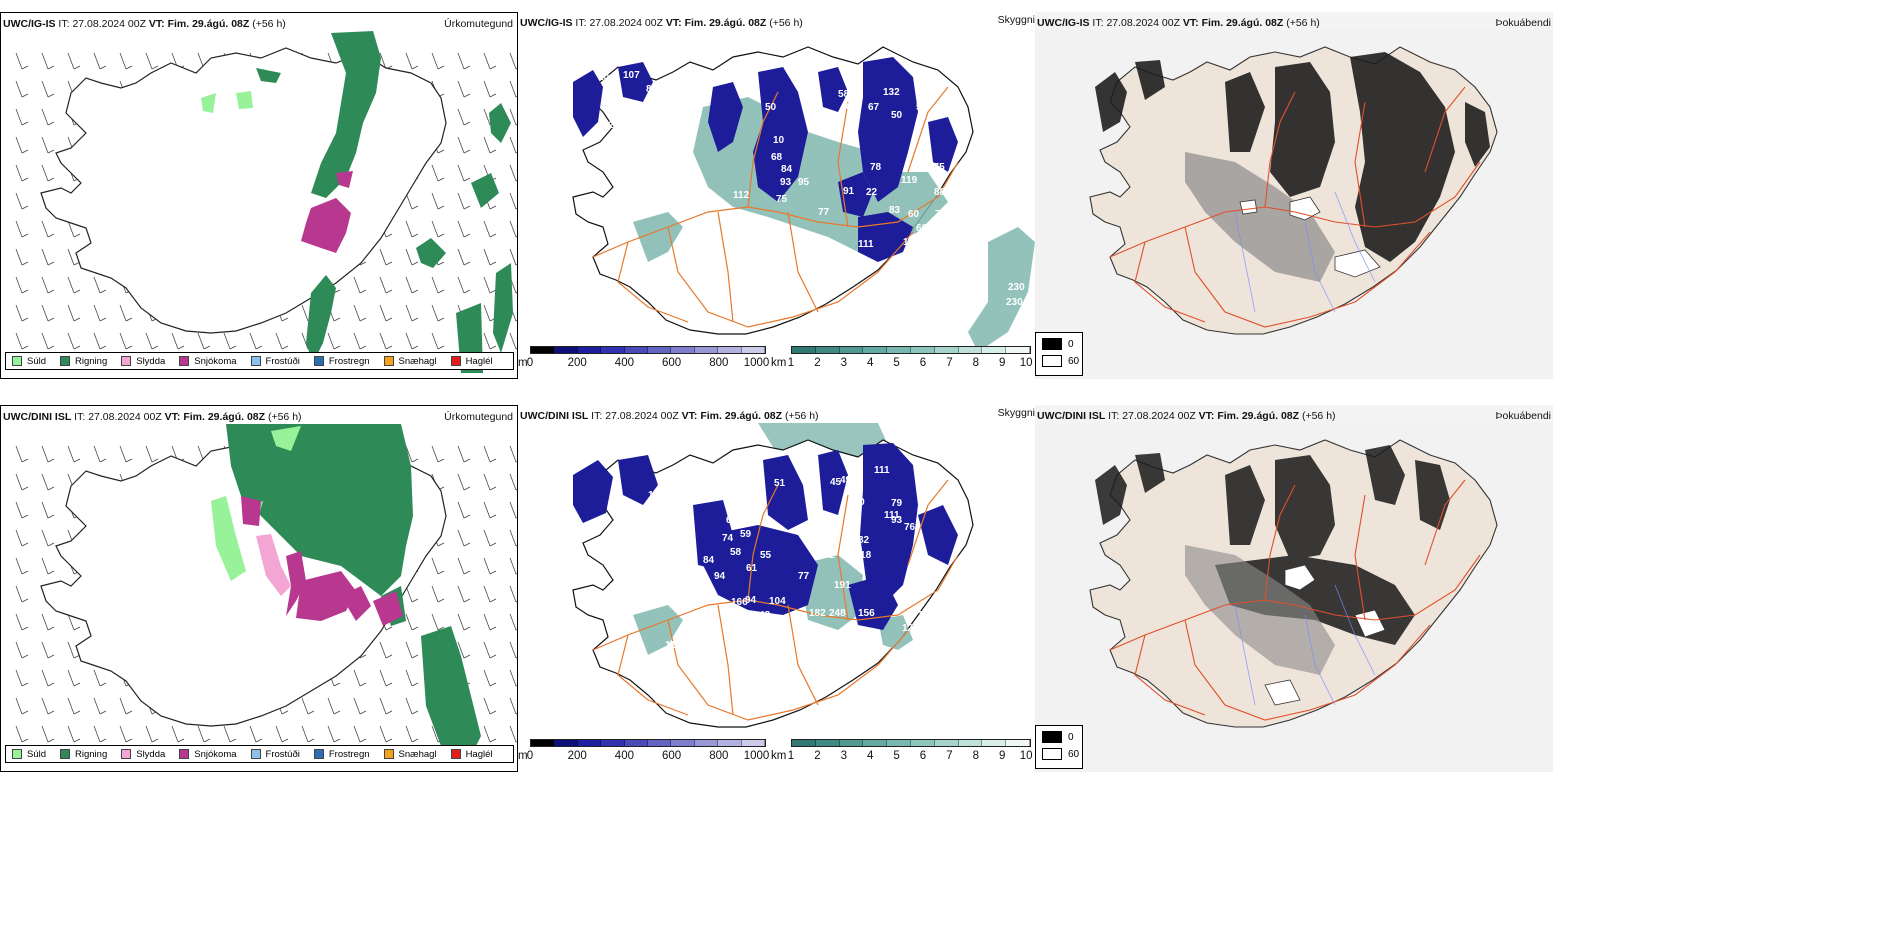 The image size is (1900, 950). I want to click on visibility-value-label: 119, so click(909, 180).